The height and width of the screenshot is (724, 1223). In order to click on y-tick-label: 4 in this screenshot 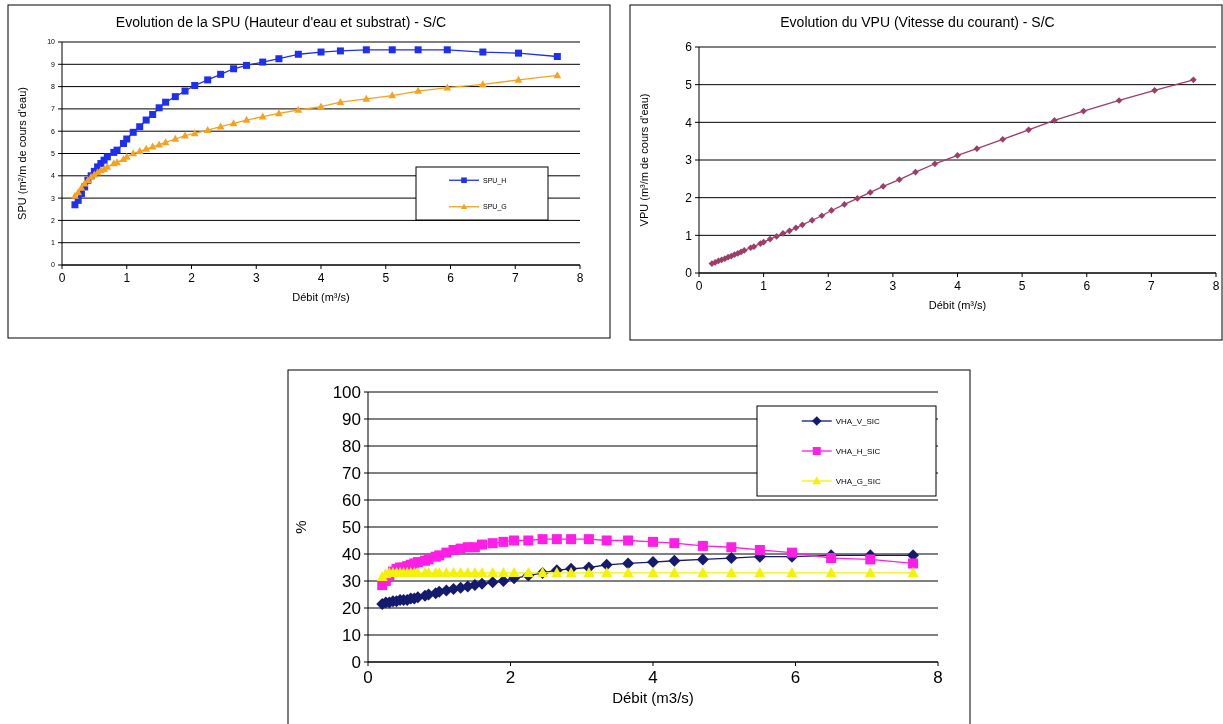, I will do `click(689, 122)`.